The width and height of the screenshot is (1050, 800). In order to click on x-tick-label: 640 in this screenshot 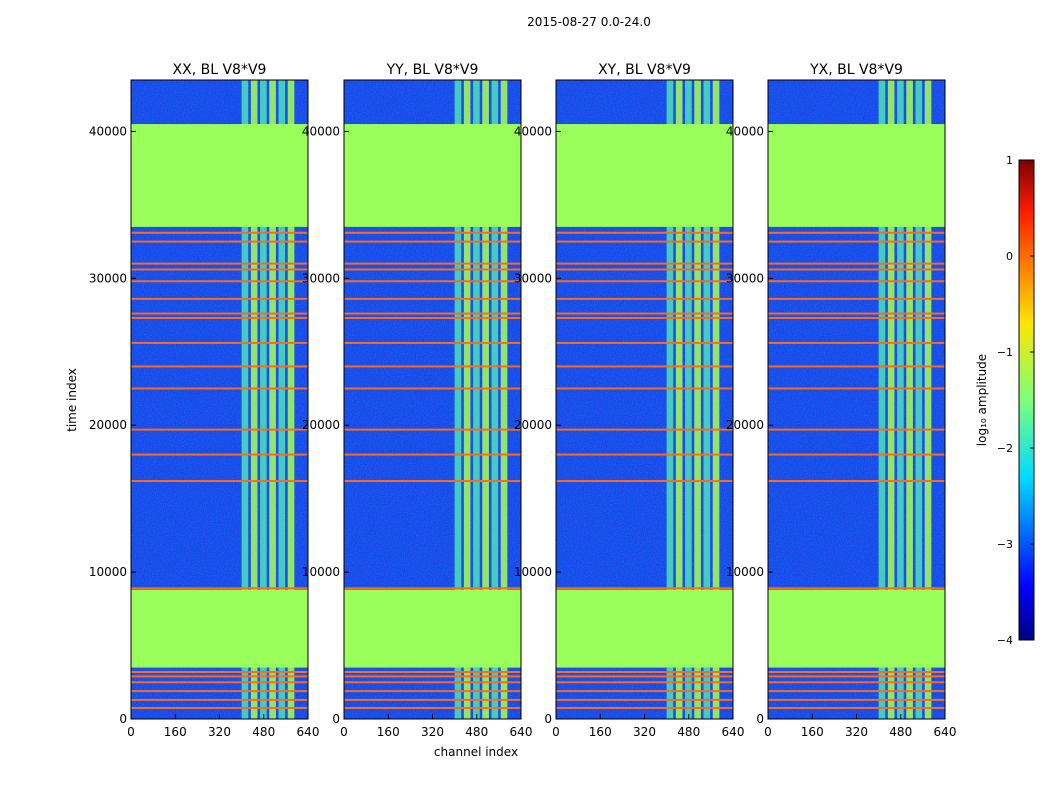, I will do `click(733, 732)`.